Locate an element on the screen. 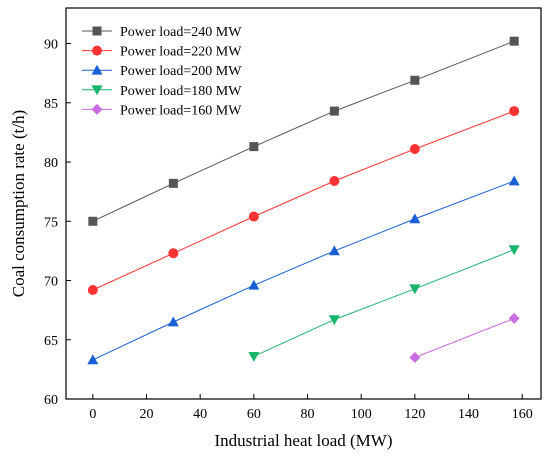 The width and height of the screenshot is (550, 463). x-tick-label: 0 is located at coordinates (92, 414).